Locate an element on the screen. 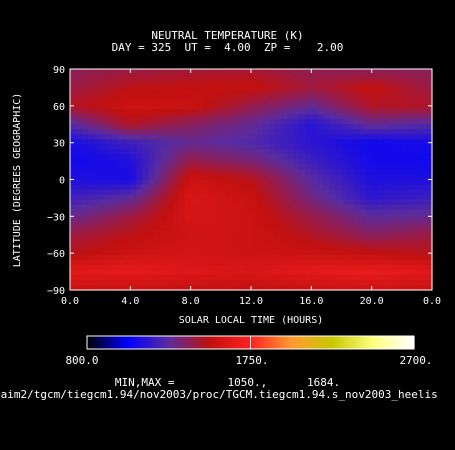 The width and height of the screenshot is (455, 450). y-tick-label: −30 is located at coordinates (56, 217).